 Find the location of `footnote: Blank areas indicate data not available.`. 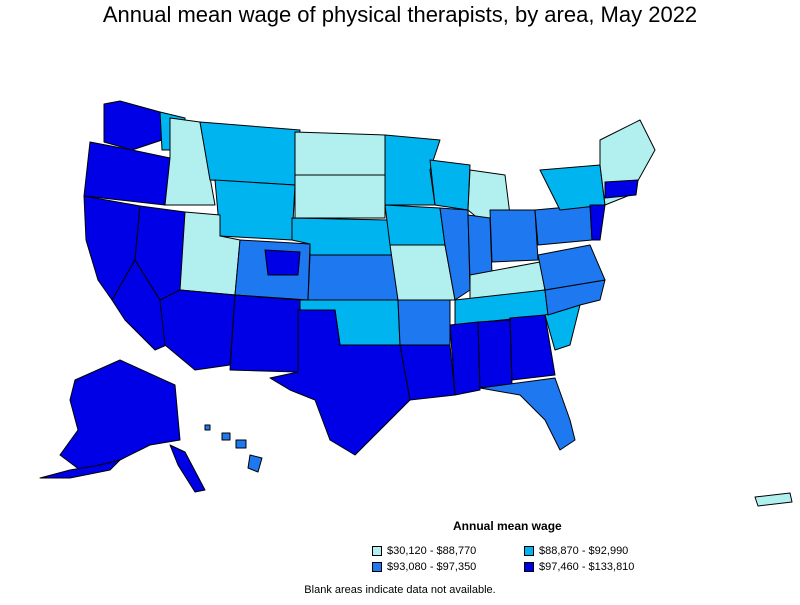

footnote: Blank areas indicate data not available. is located at coordinates (400, 590).